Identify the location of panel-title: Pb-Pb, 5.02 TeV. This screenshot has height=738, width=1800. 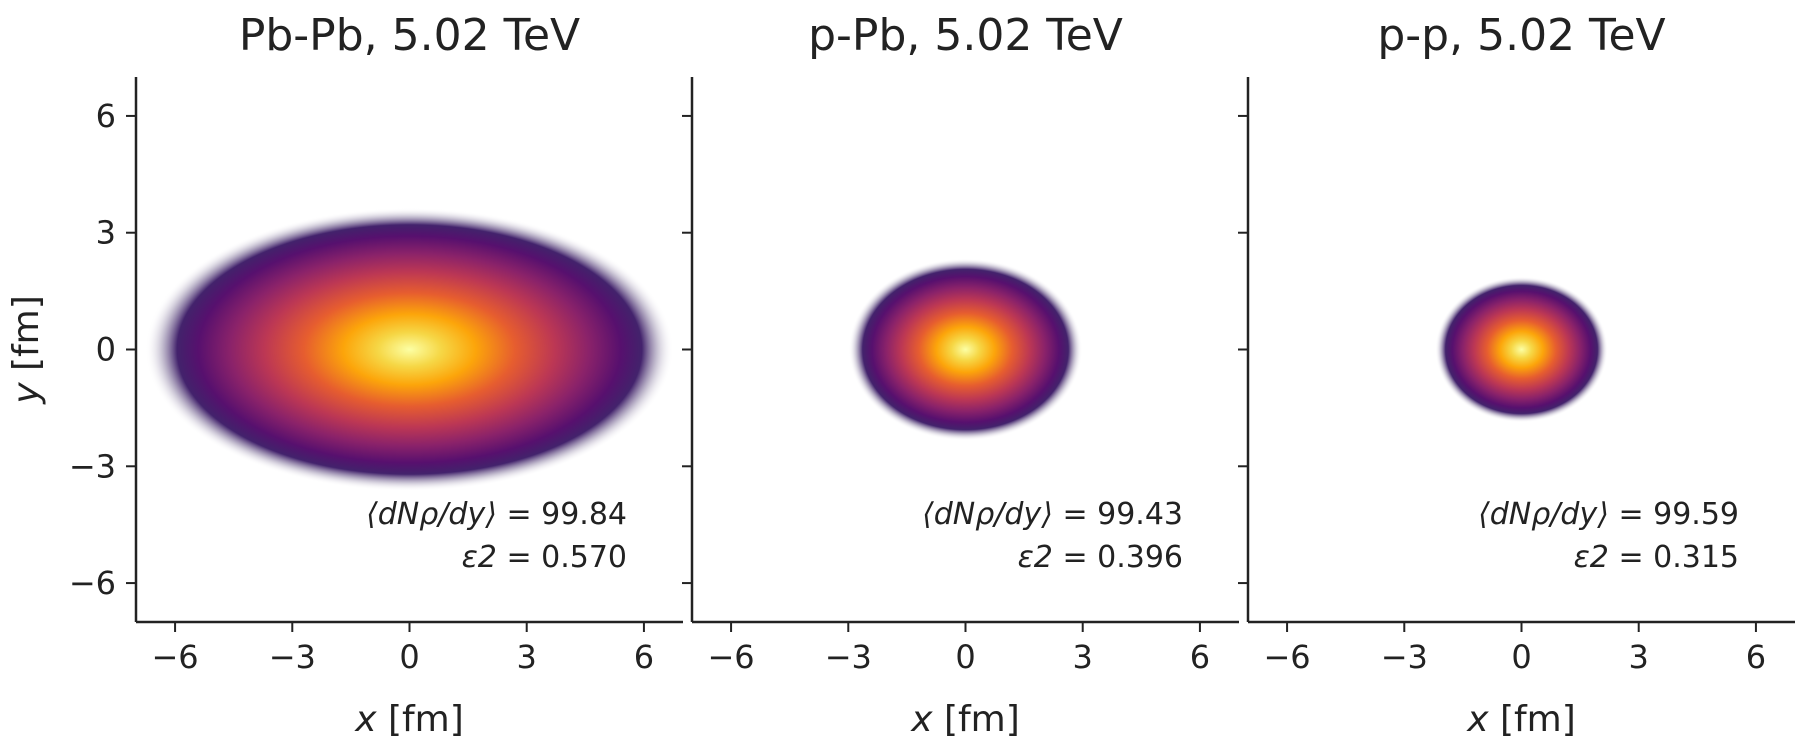
(409, 35).